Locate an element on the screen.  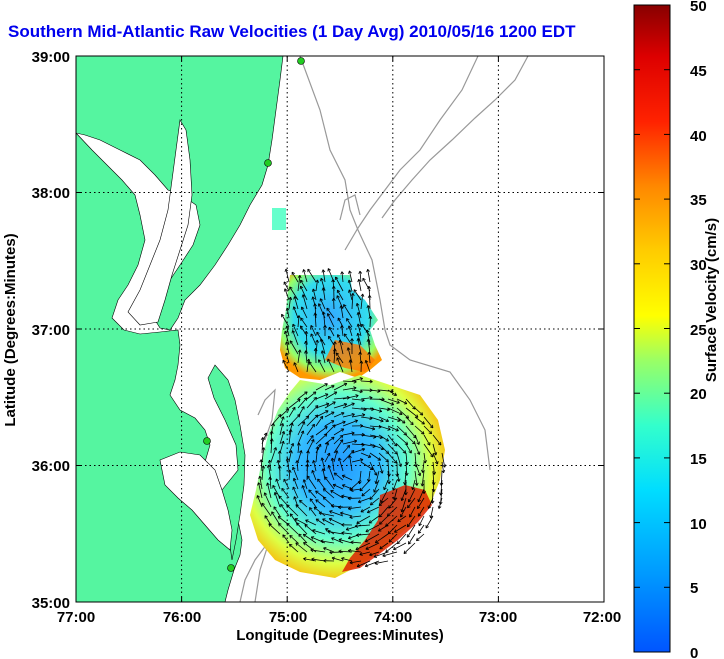
x-tick-label: 73:00 is located at coordinates (498, 617).